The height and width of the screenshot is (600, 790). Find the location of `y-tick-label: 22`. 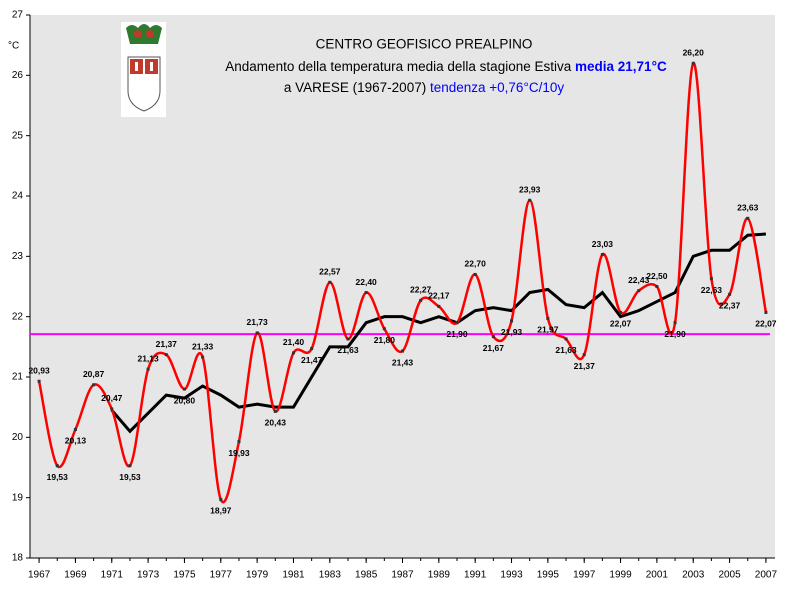

y-tick-label: 22 is located at coordinates (18, 316).